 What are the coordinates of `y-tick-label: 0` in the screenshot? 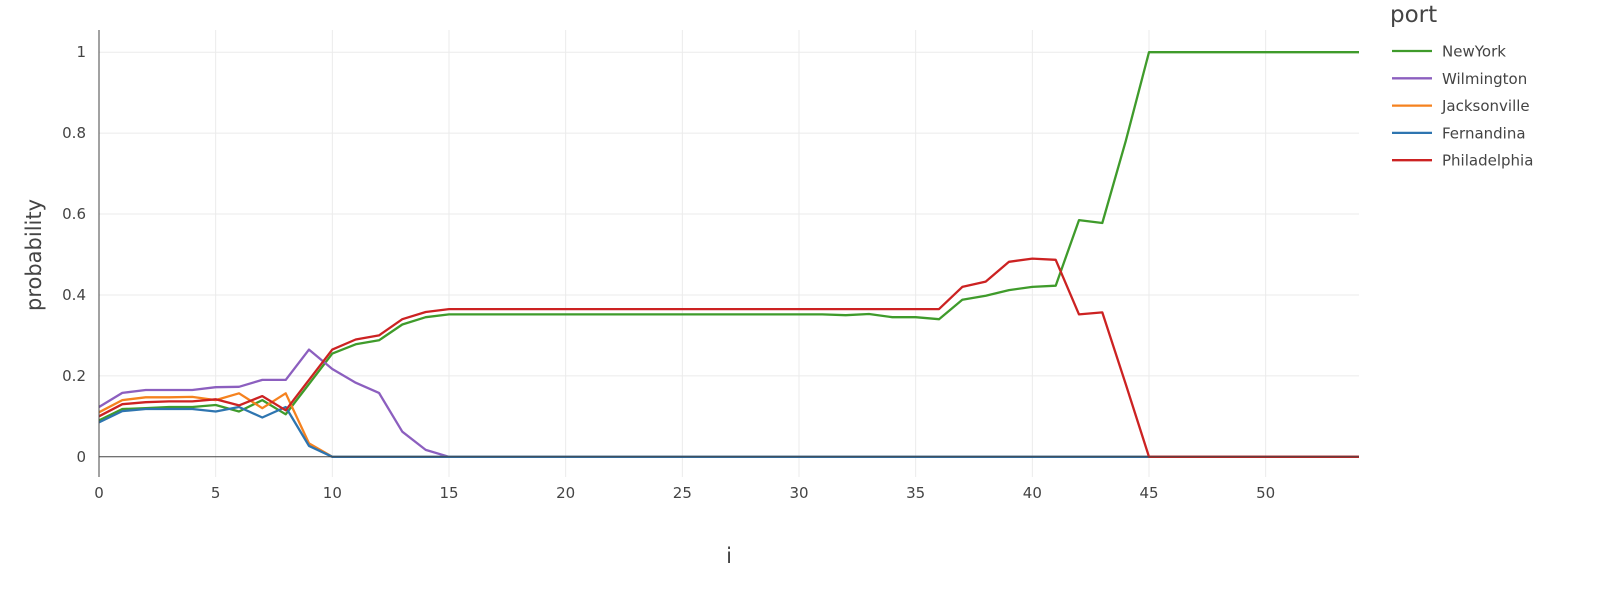 It's located at (81, 457).